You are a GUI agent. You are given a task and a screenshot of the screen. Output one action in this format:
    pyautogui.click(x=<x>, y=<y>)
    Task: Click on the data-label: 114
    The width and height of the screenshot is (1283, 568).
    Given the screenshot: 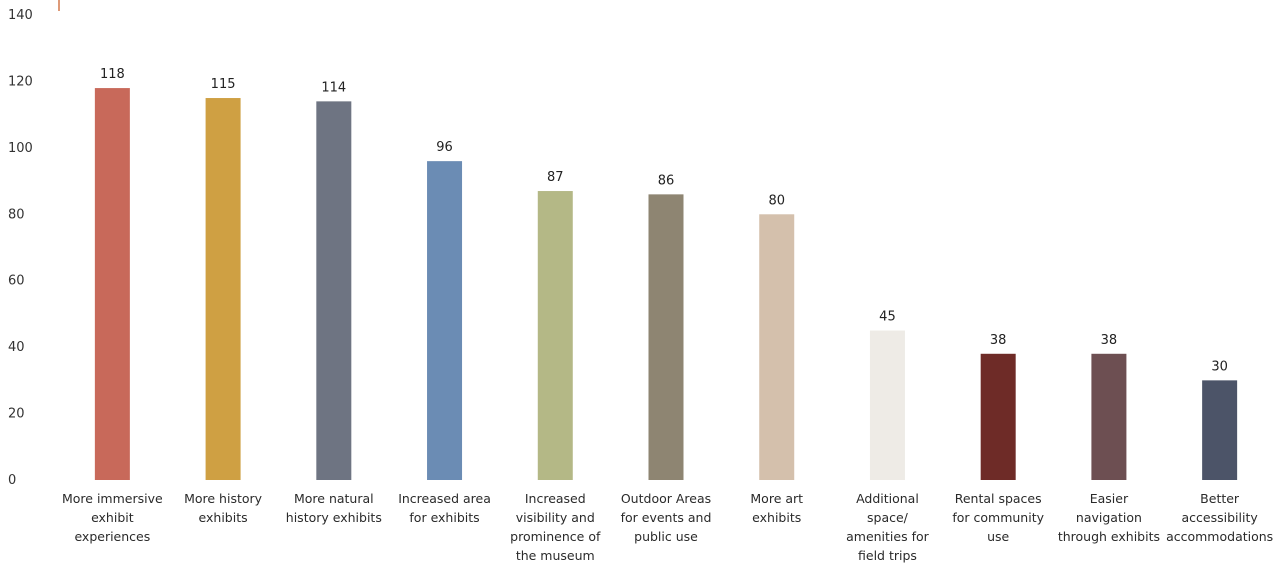 What is the action you would take?
    pyautogui.click(x=333, y=87)
    